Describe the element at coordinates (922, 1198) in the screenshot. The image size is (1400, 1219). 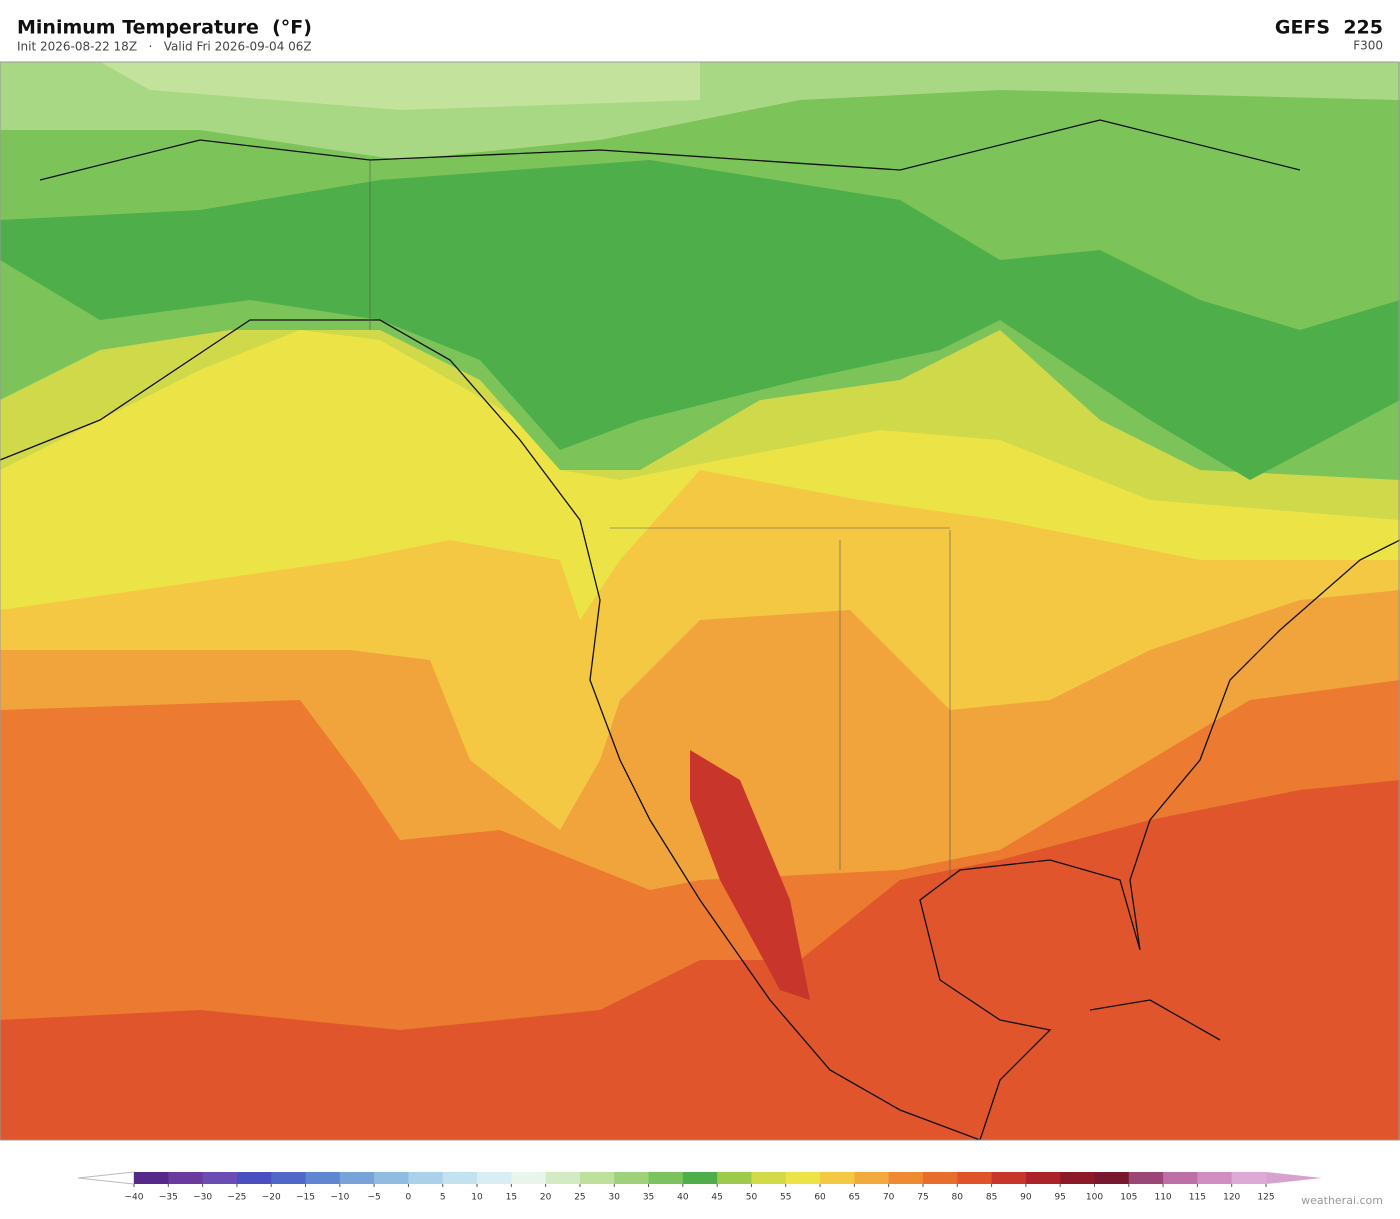
I see `colorbar-tick-label: 75` at that location.